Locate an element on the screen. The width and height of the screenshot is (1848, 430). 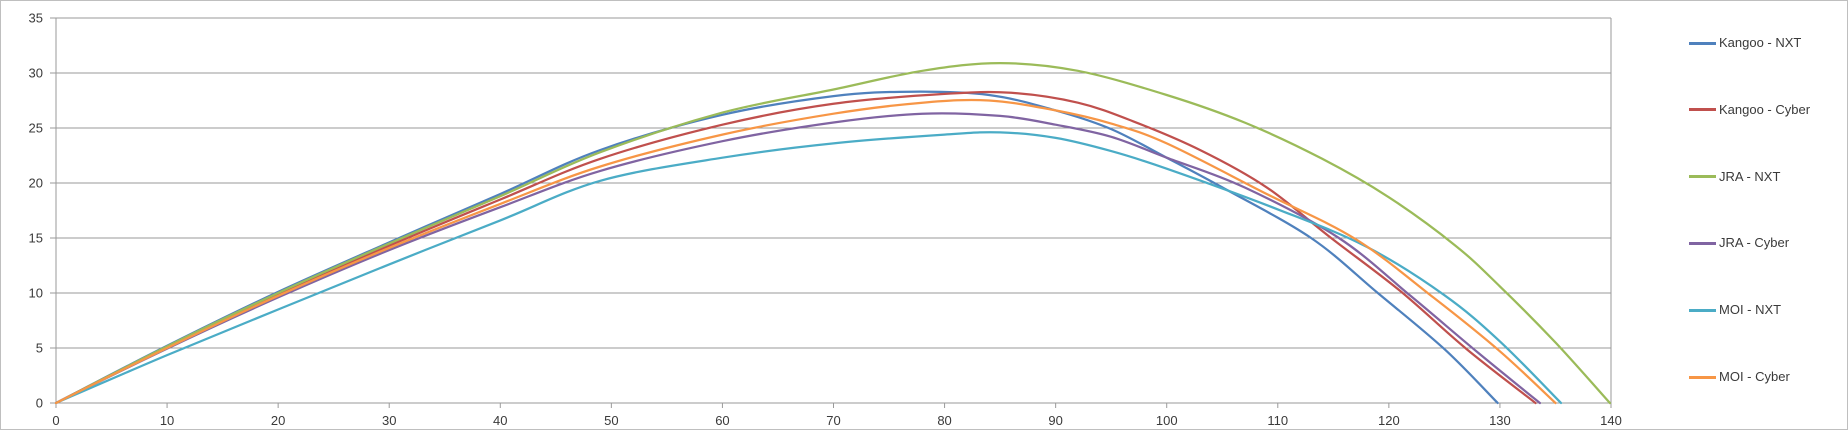
legend-label: MOI - NXT is located at coordinates (1750, 310).